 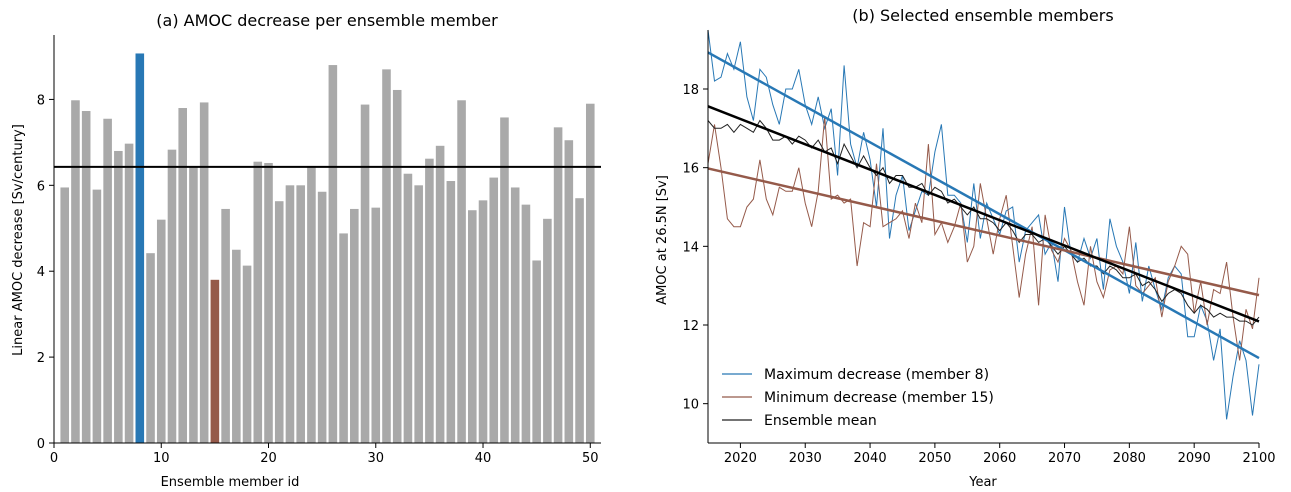 I want to click on panel-b-ytick-label: 18, so click(x=690, y=90).